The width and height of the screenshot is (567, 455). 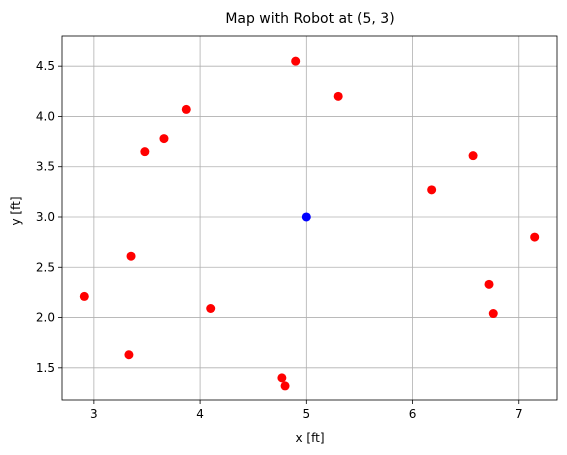 I want to click on x-tick-label: 7, so click(x=519, y=414).